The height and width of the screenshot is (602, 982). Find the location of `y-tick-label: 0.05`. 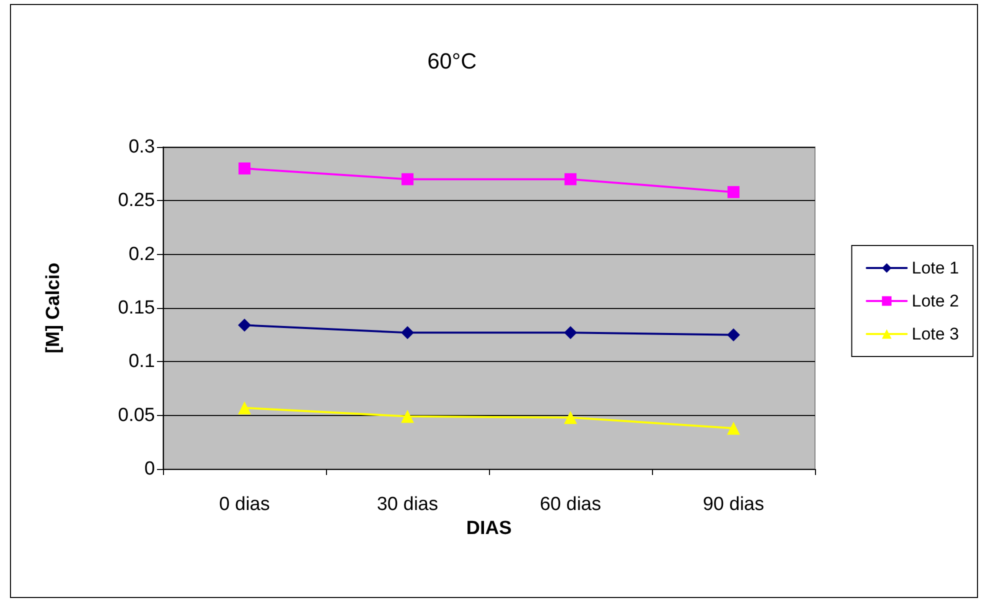

y-tick-label: 0.05 is located at coordinates (136, 415).